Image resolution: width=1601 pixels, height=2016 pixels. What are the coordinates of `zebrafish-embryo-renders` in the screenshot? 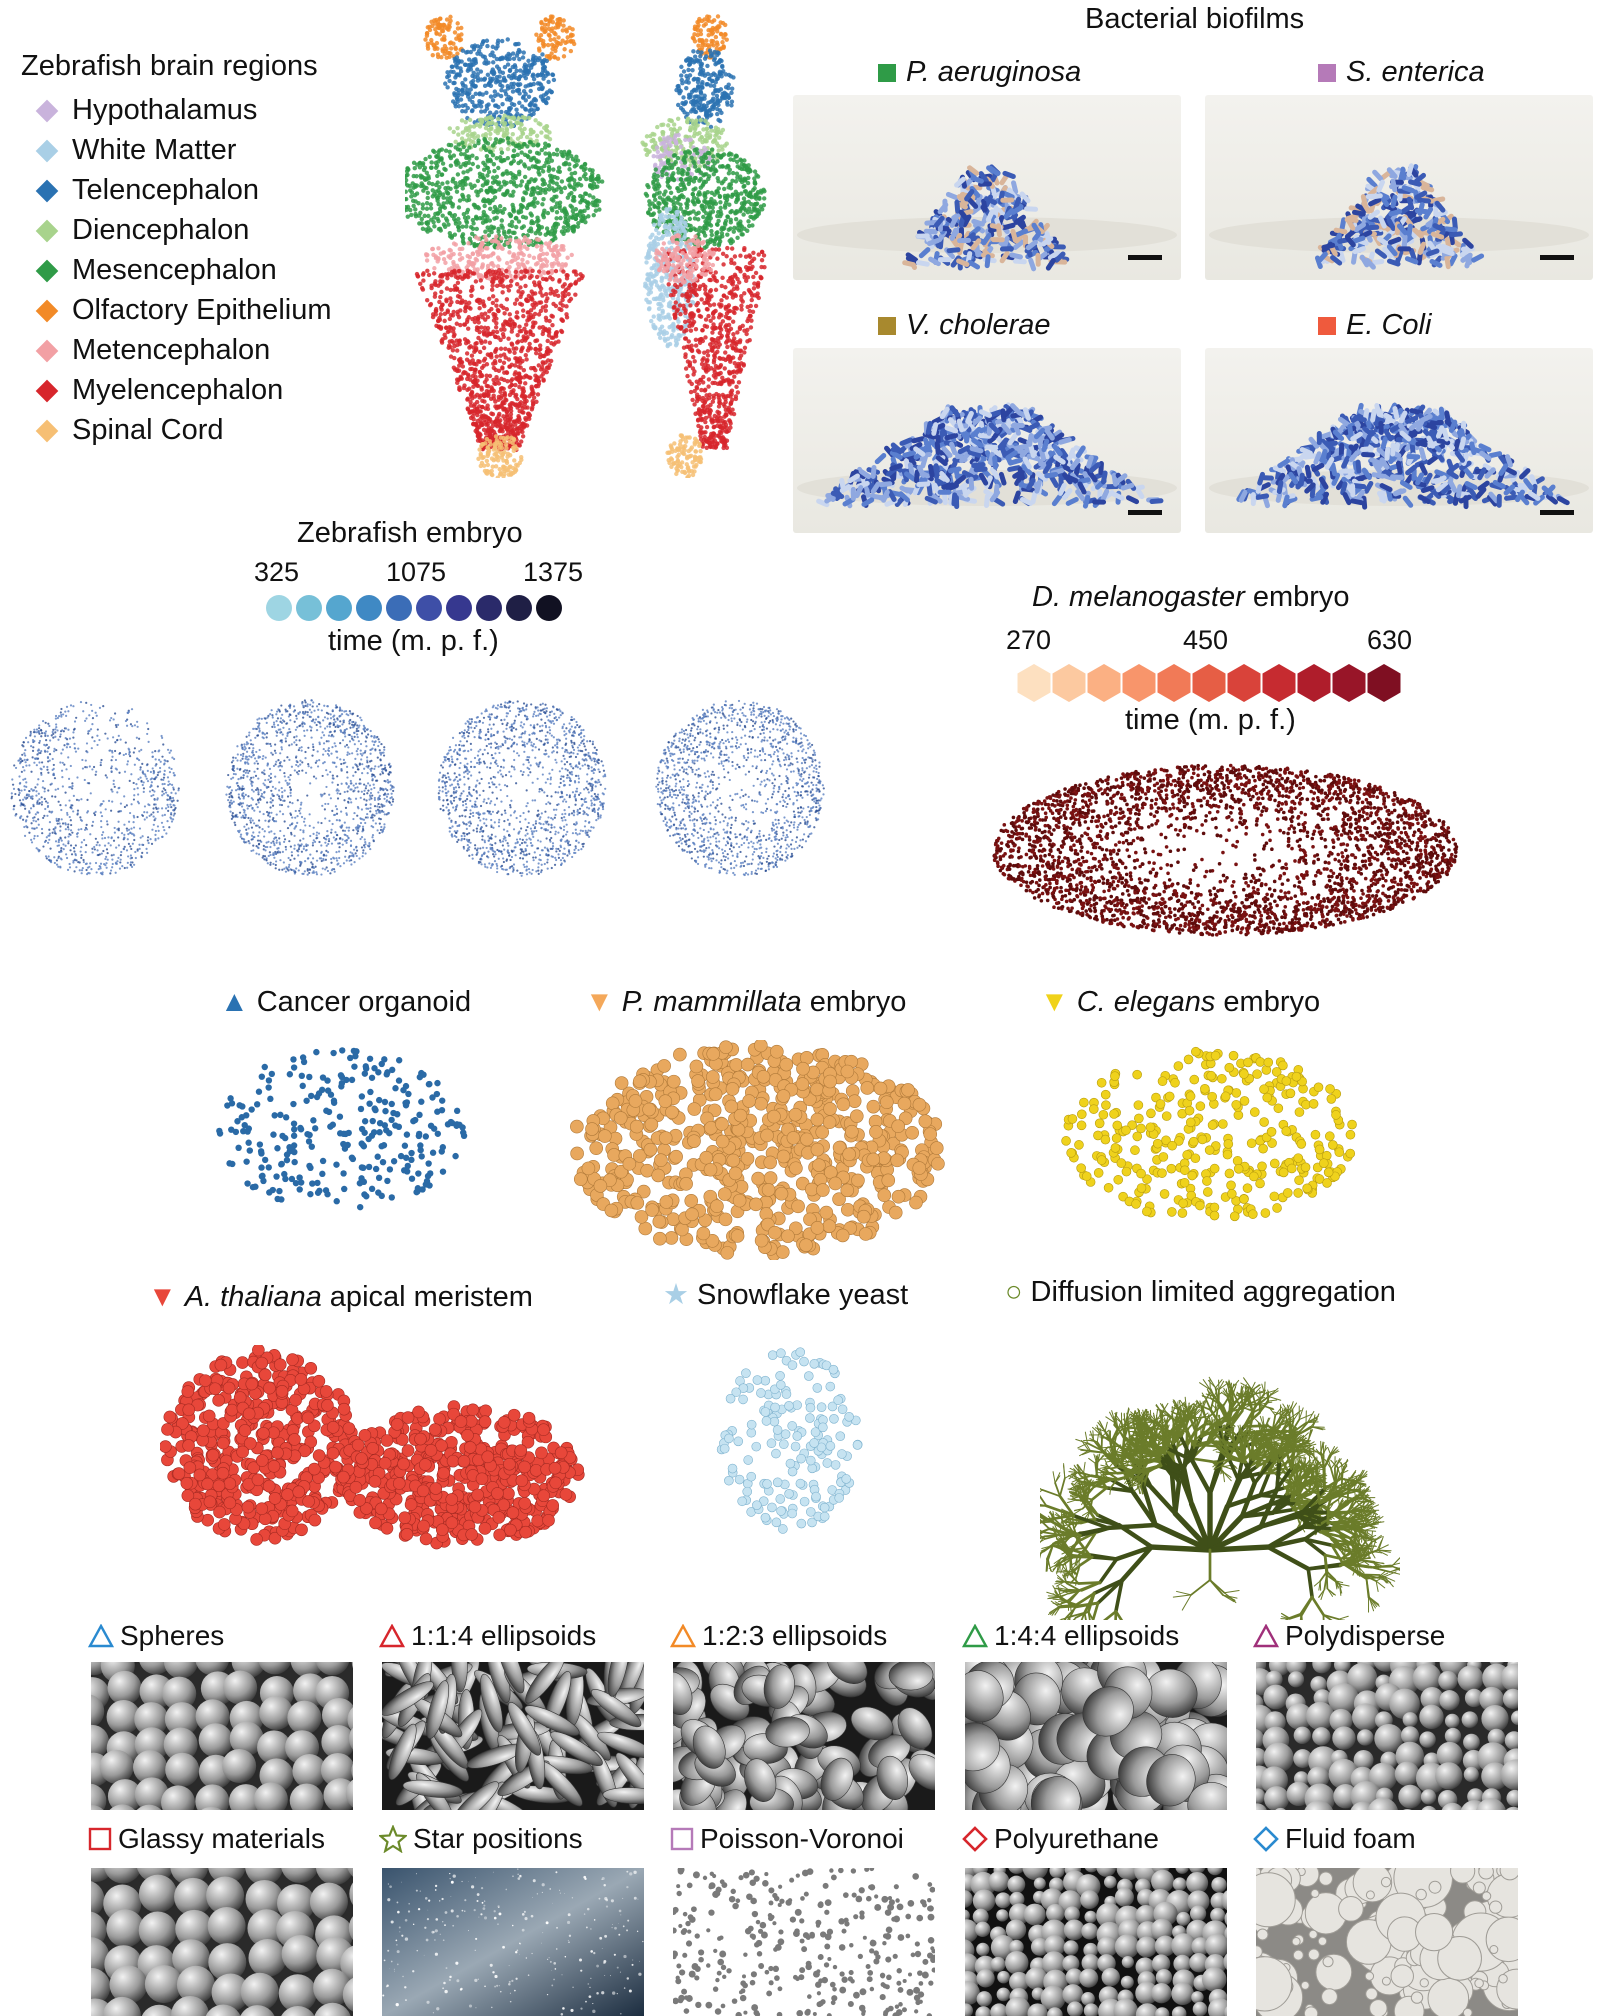 It's located at (417, 788).